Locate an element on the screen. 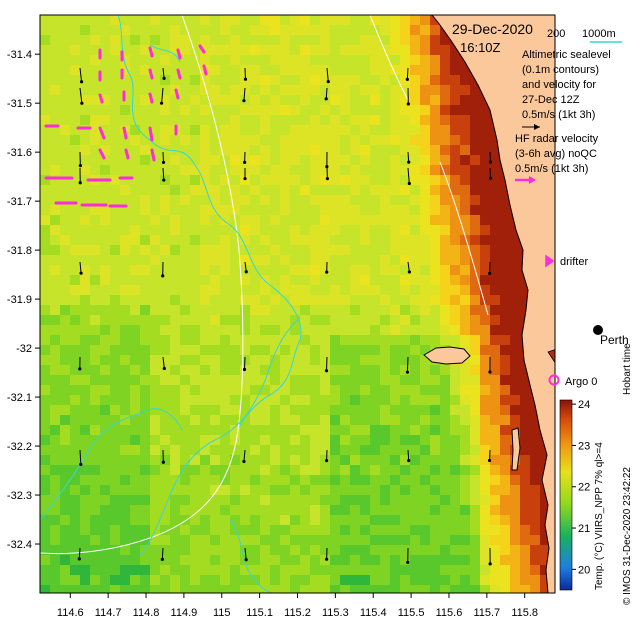  argo-label: Argo 0 is located at coordinates (581, 382).